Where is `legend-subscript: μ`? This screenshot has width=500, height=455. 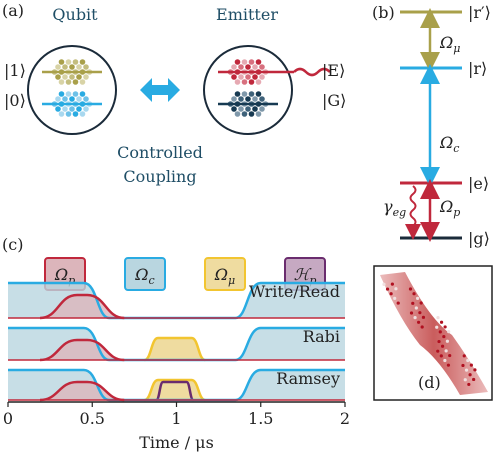 legend-subscript: μ is located at coordinates (231, 280).